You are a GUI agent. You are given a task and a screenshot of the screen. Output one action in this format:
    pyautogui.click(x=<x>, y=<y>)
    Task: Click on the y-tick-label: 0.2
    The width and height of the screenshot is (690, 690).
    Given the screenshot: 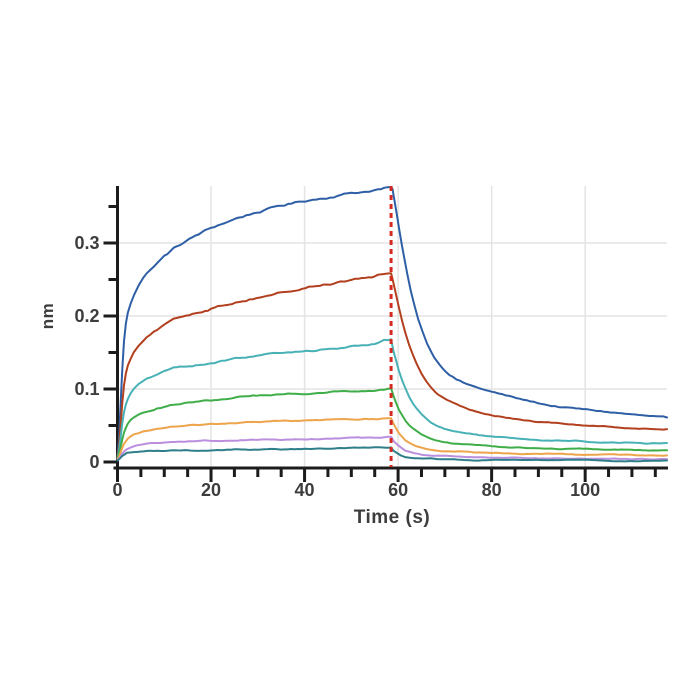 What is the action you would take?
    pyautogui.click(x=86, y=316)
    